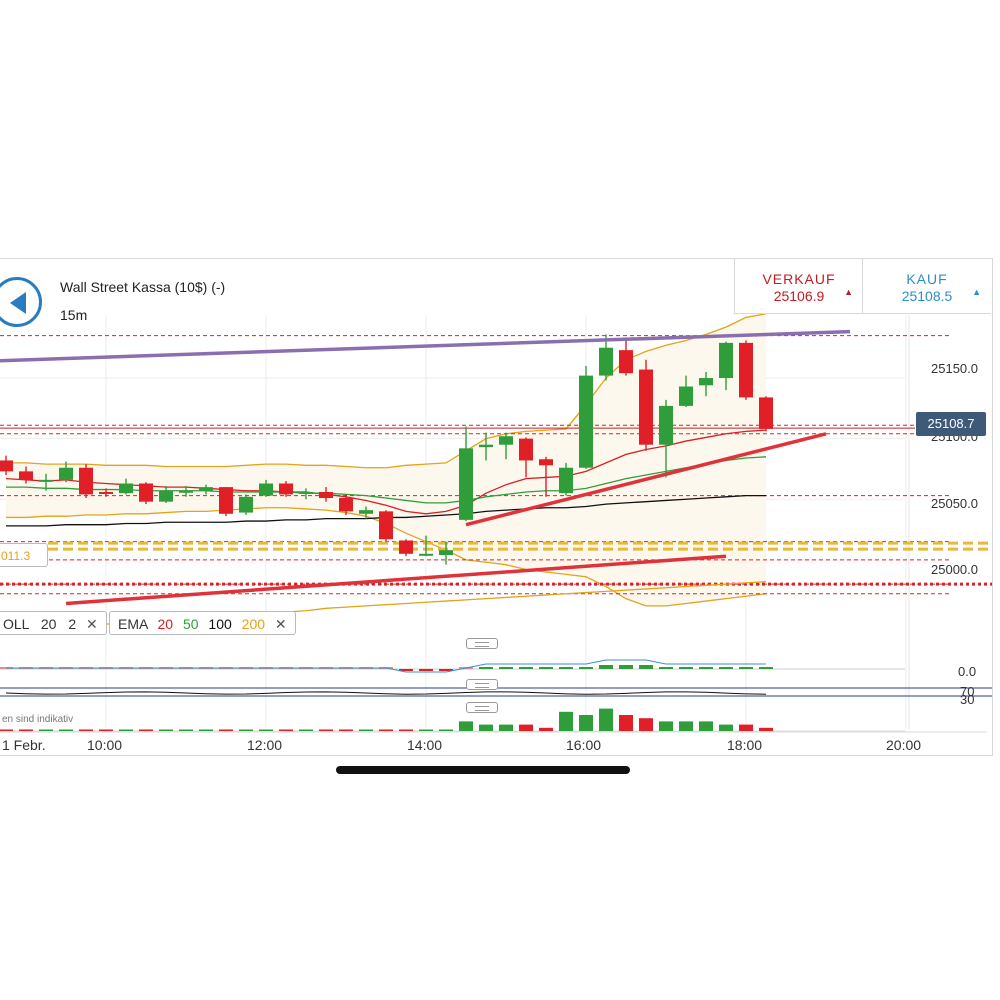 The image size is (1000, 1000). Describe the element at coordinates (745, 745) in the screenshot. I see `time-axis-label: 18:00` at that location.